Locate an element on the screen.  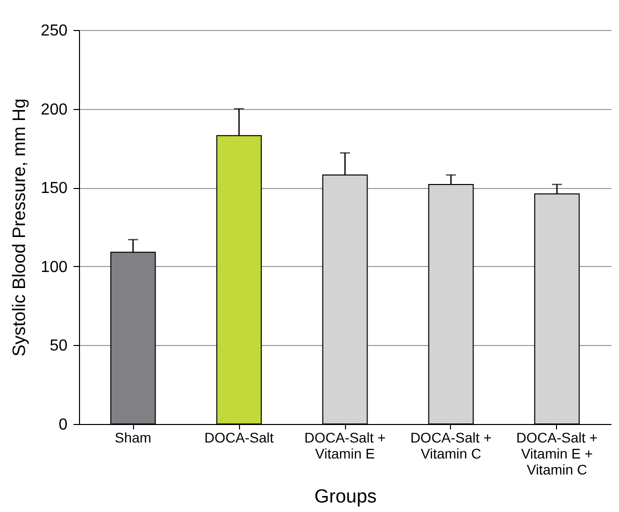
x-tick-label: DOCA-Salt + Vitamin E is located at coordinates (345, 446).